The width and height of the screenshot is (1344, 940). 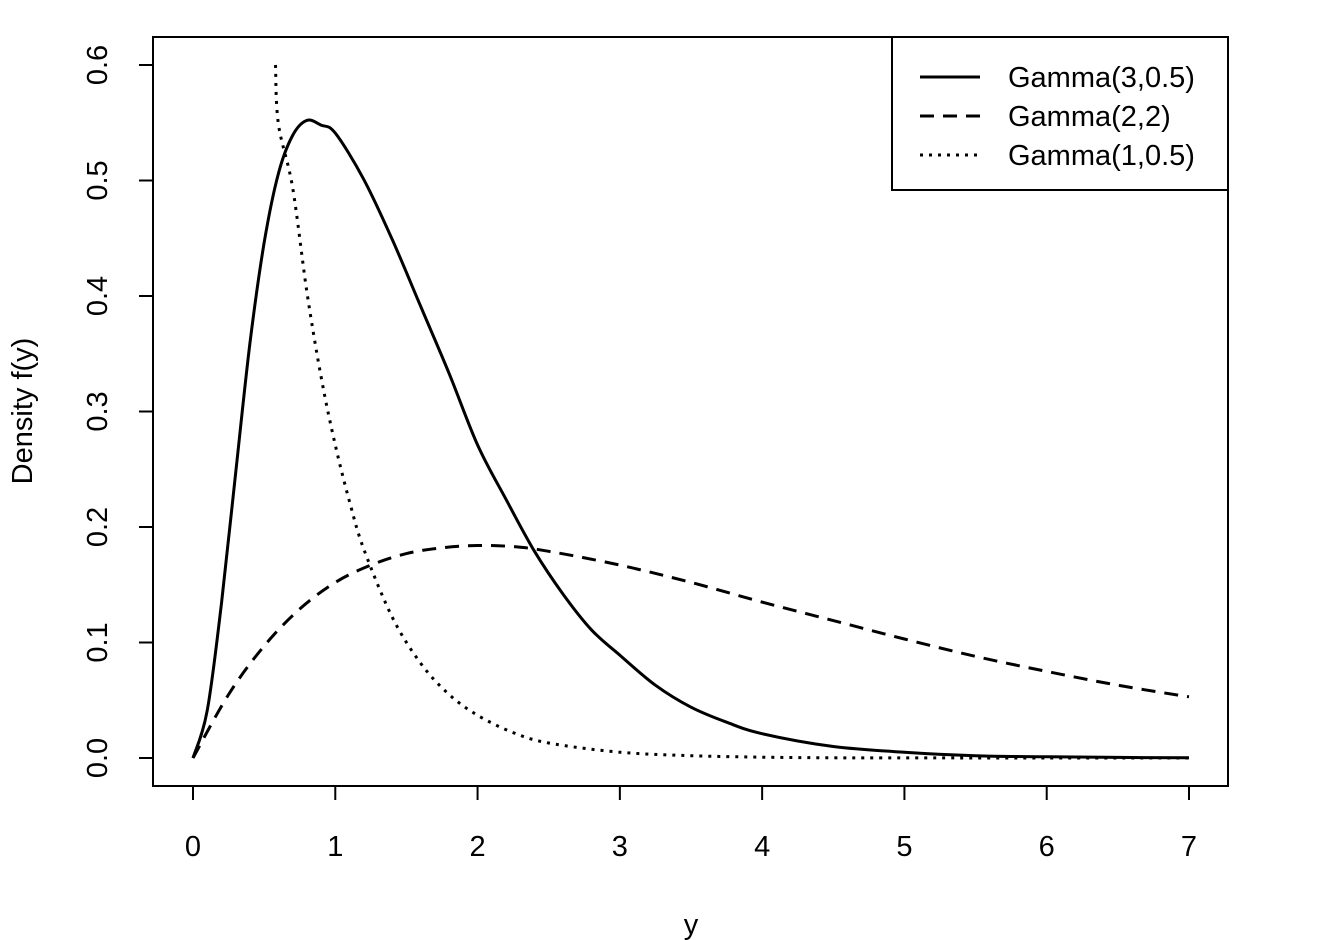 What do you see at coordinates (118, 411) in the screenshot?
I see `y-axis: 0.0 0.1 0.2 0.3 0.4 0.5 0.6` at bounding box center [118, 411].